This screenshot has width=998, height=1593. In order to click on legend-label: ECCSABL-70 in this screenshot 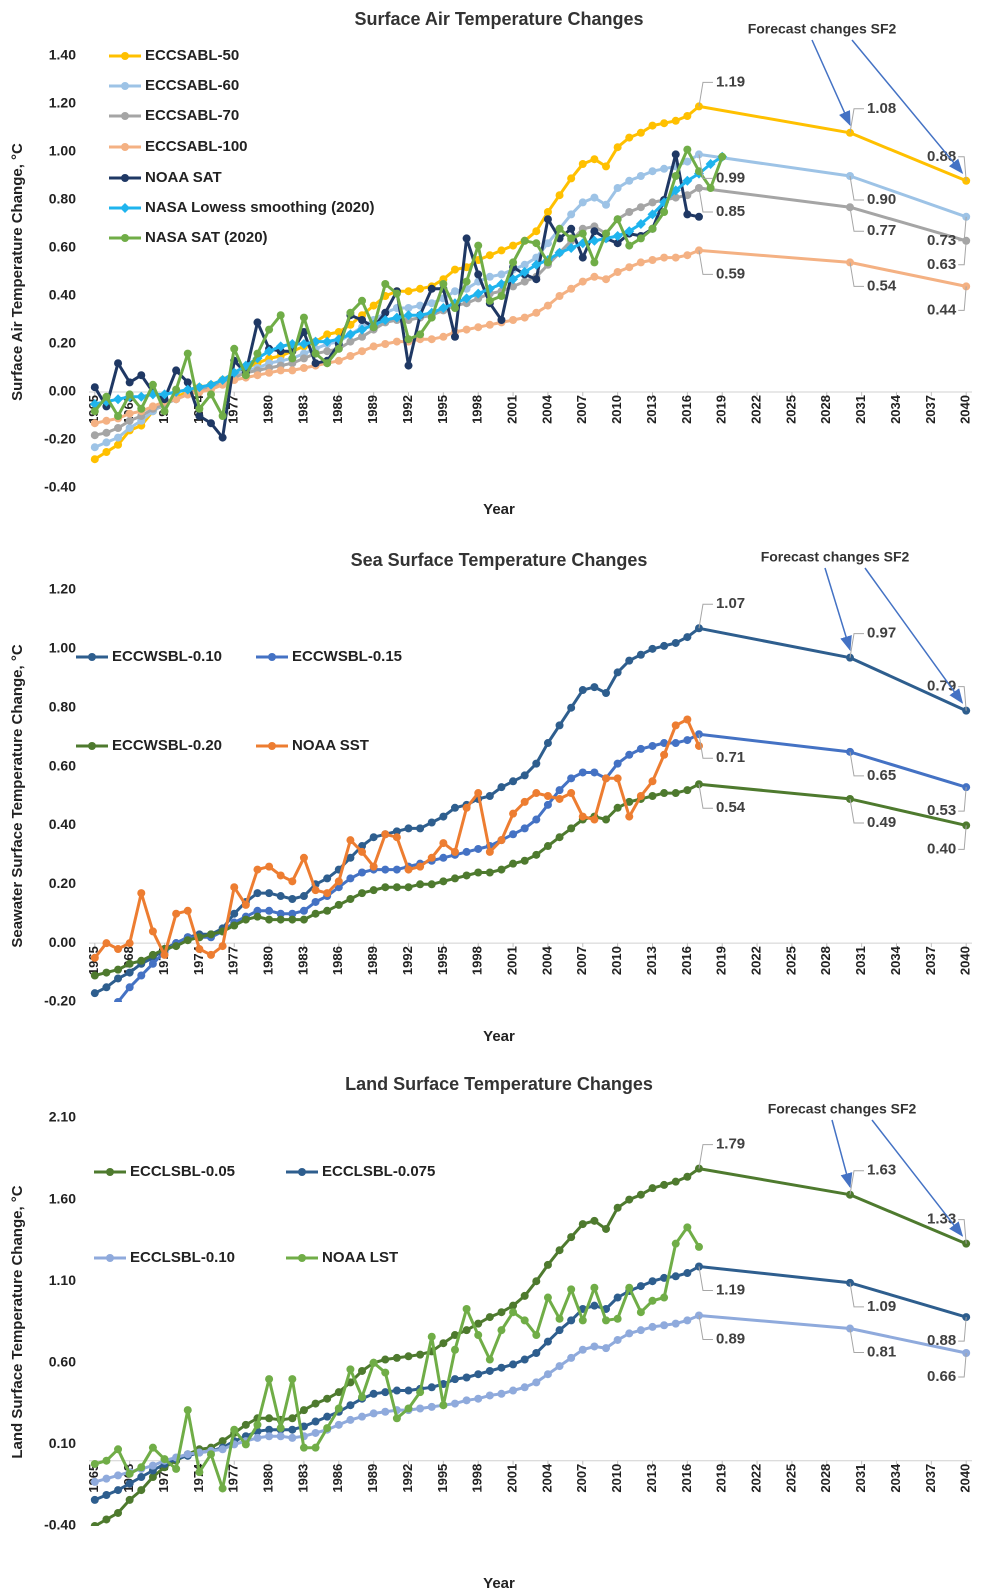, I will do `click(192, 115)`.